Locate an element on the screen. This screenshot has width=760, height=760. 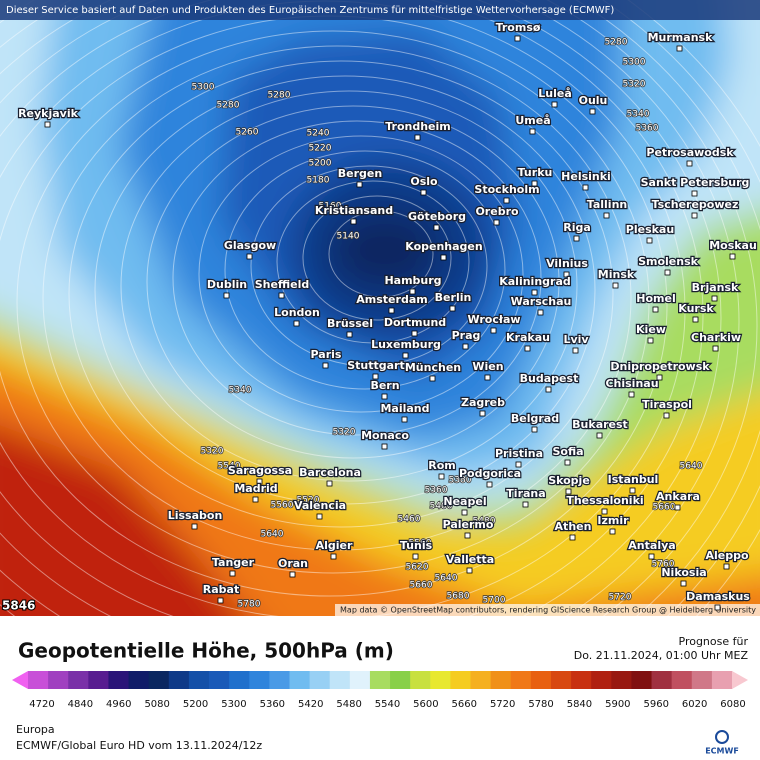
city-label: Bergen is located at coordinates (360, 173).